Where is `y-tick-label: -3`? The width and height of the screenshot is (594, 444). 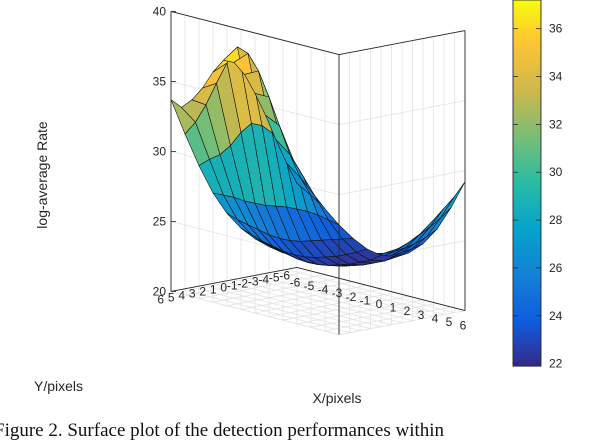
y-tick-label: -3 is located at coordinates (253, 281).